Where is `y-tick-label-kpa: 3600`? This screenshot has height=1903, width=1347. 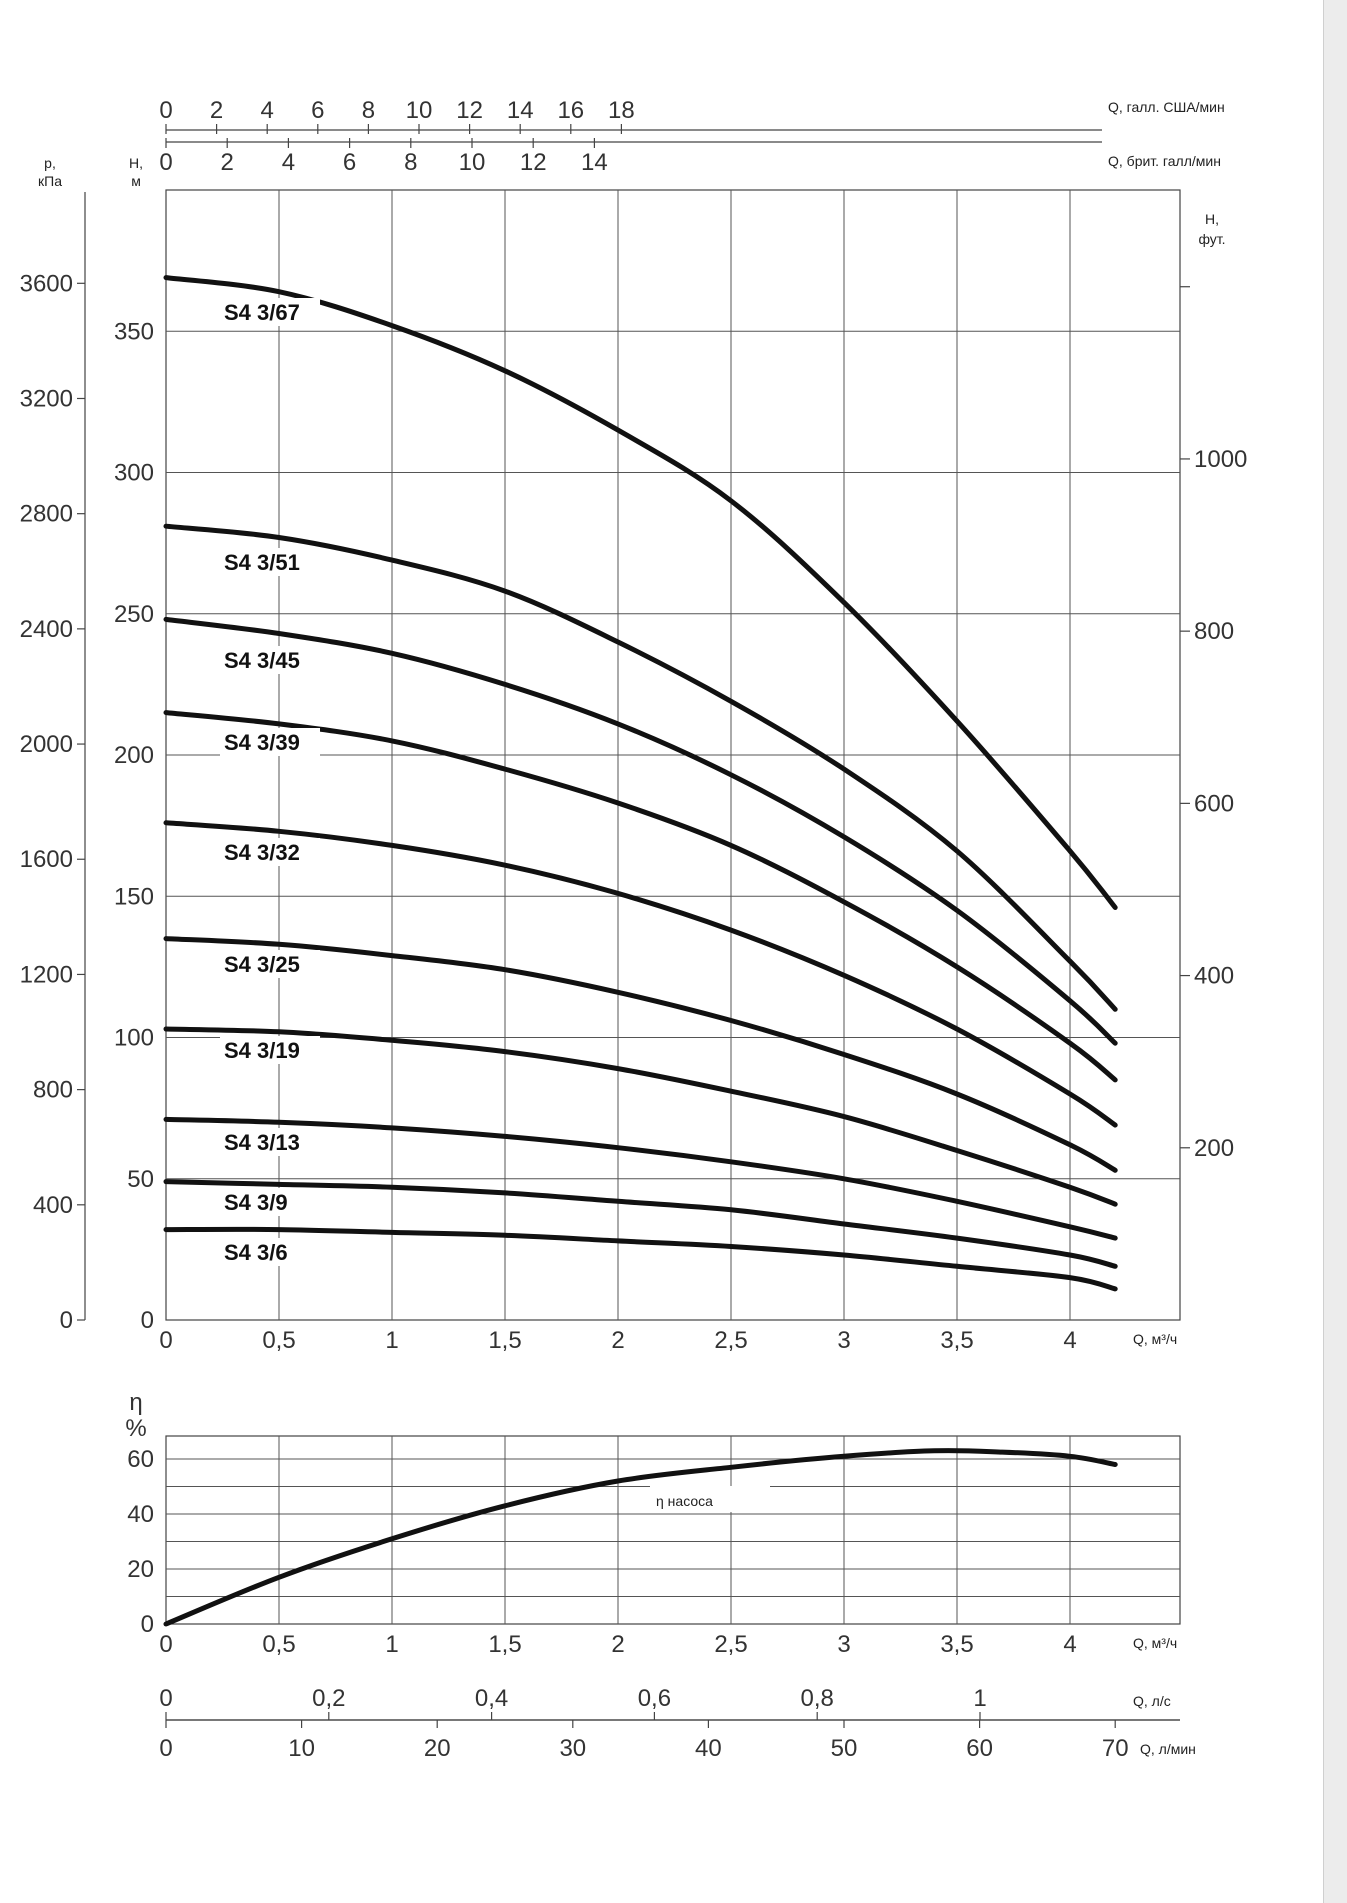 y-tick-label-kpa: 3600 is located at coordinates (46, 283).